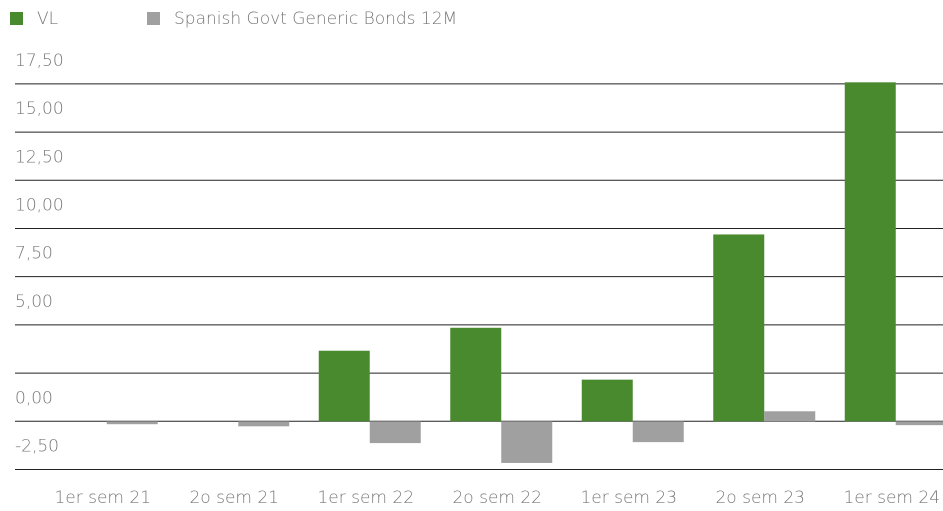 The width and height of the screenshot is (943, 511). What do you see at coordinates (365, 498) in the screenshot?
I see `x-tick-label: 1er sem 22` at bounding box center [365, 498].